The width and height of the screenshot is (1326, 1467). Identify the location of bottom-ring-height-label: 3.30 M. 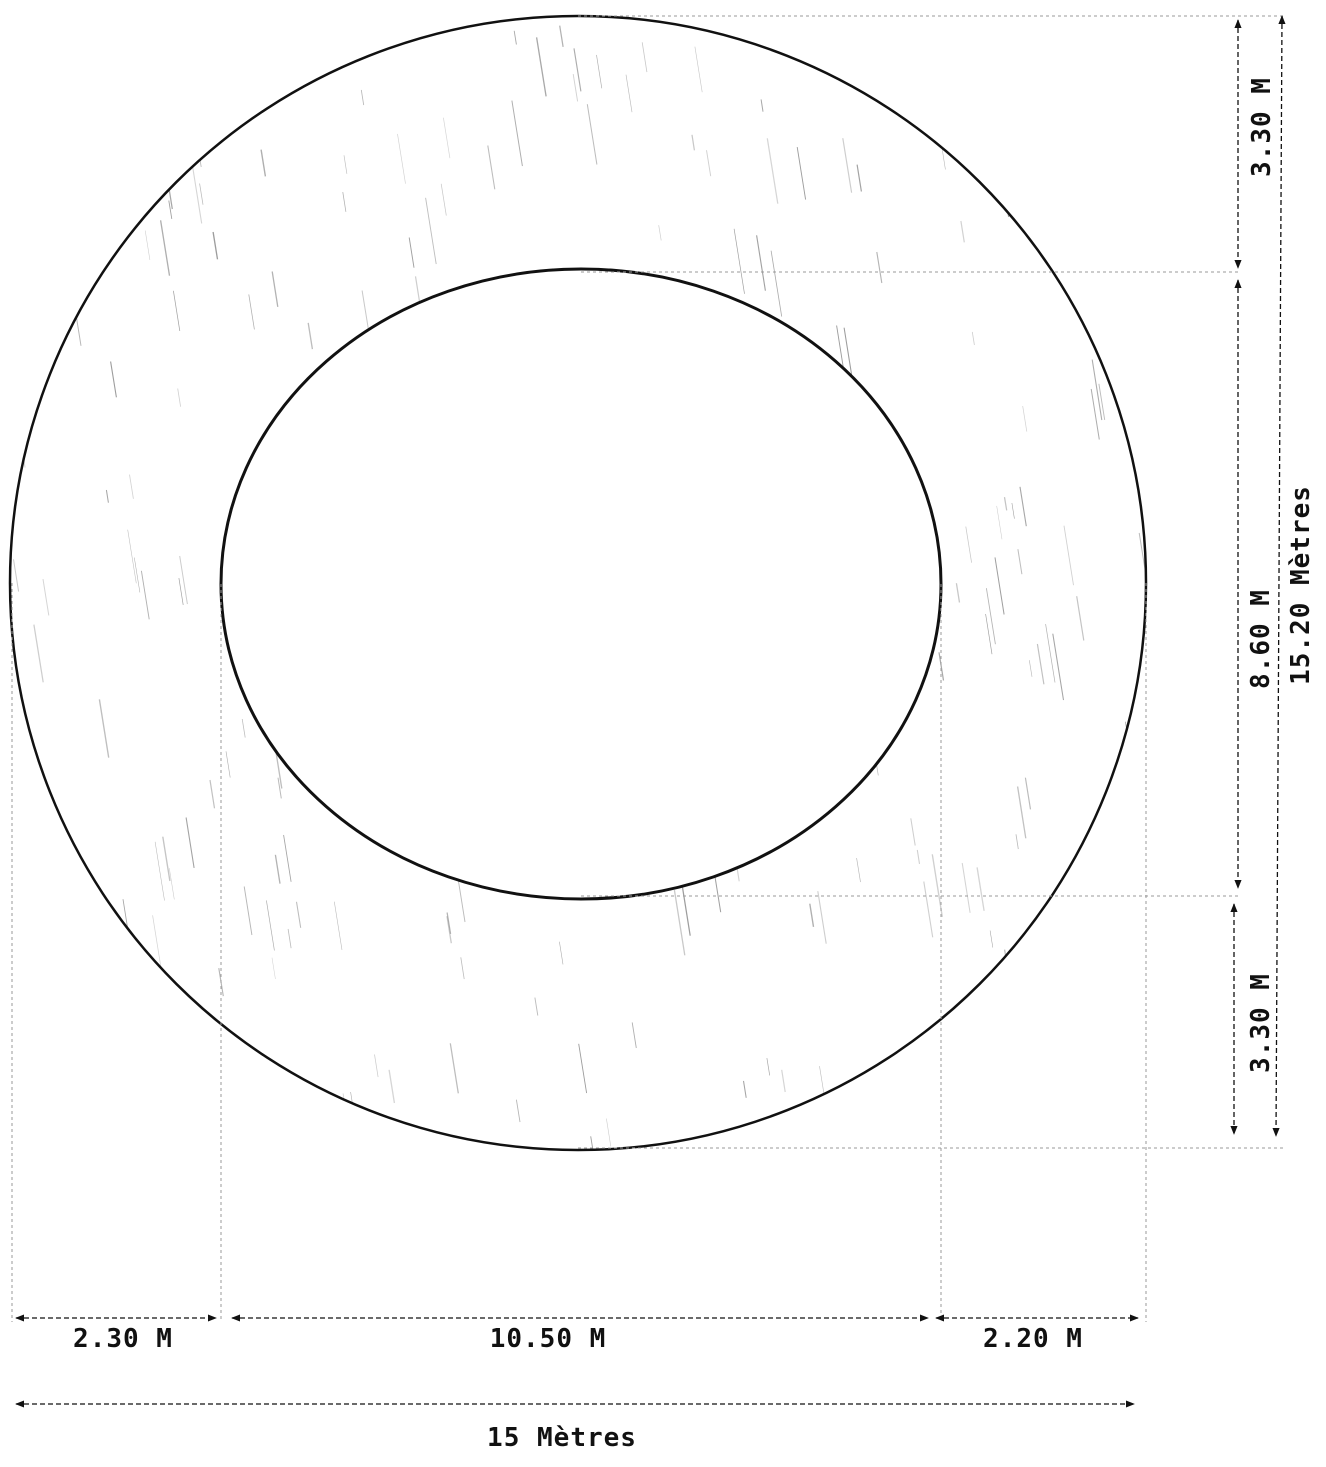
(1261, 1023).